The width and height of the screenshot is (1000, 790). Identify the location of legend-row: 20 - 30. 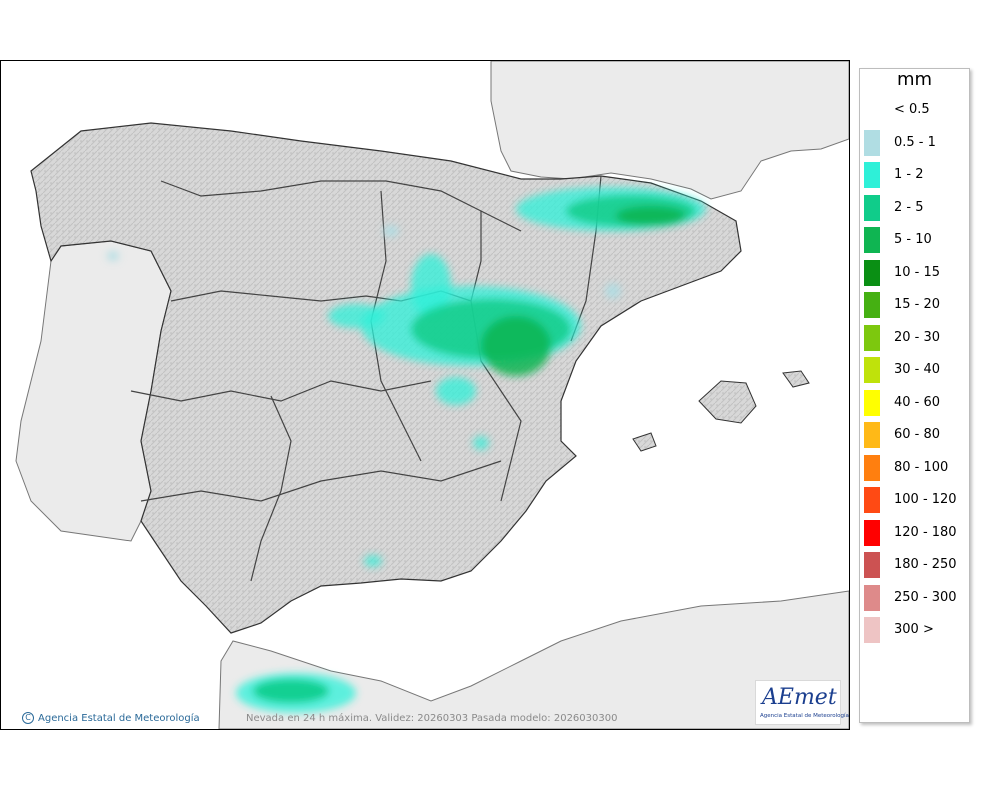
(916, 337).